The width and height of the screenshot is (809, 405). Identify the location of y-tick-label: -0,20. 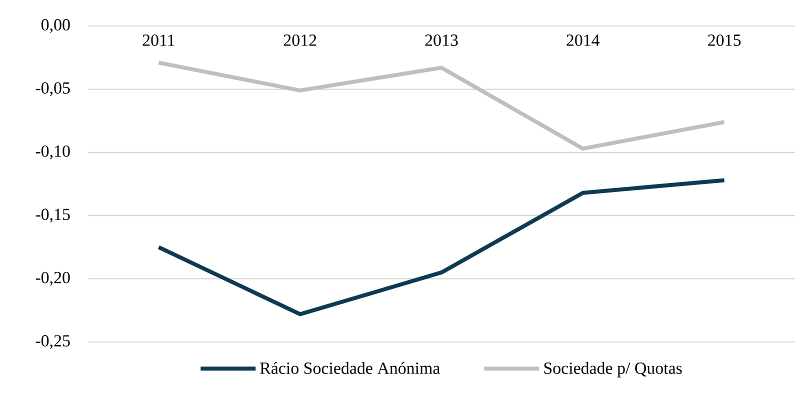
(53, 279).